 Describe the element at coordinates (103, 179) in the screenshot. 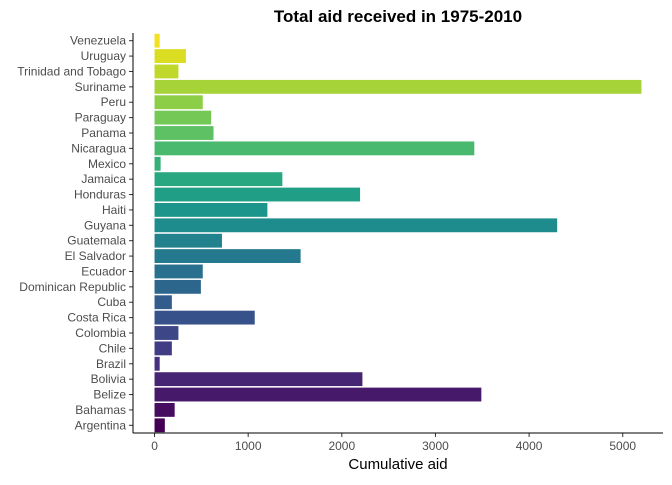

I see `y-tick-label: Jamaica` at that location.